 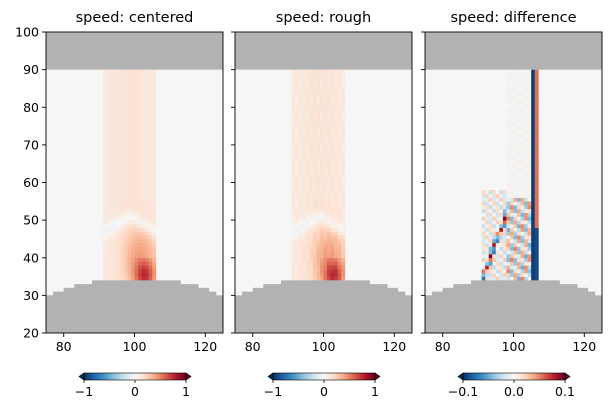 What do you see at coordinates (50, 314) in the screenshot?
I see `mask-topography-step` at bounding box center [50, 314].